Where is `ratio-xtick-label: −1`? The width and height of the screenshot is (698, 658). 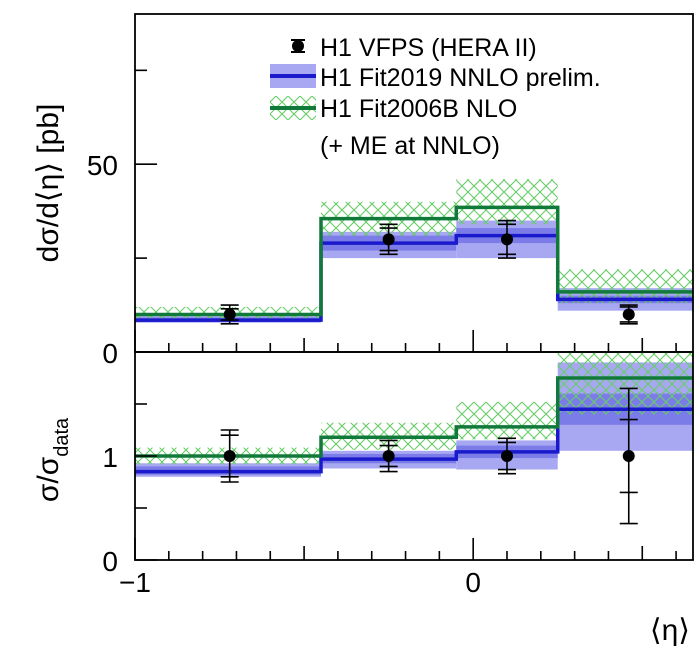
ratio-xtick-label: −1 is located at coordinates (135, 582).